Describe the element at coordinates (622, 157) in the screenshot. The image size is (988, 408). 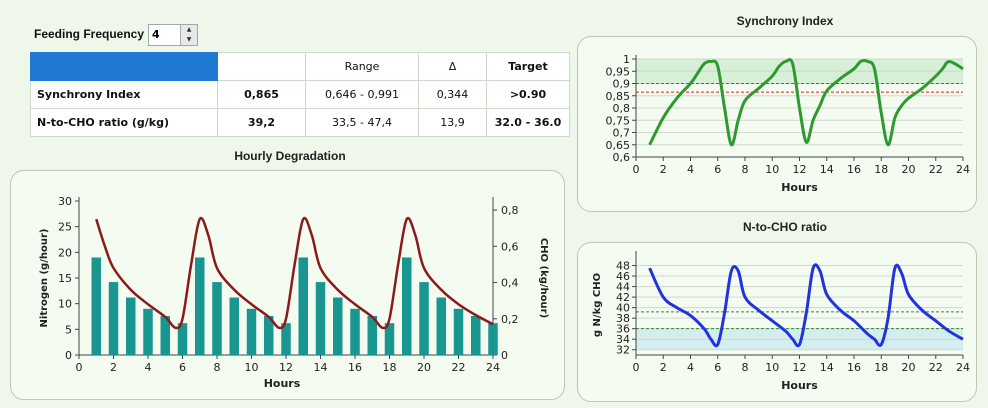
I see `y-tick-label: 0,6` at that location.